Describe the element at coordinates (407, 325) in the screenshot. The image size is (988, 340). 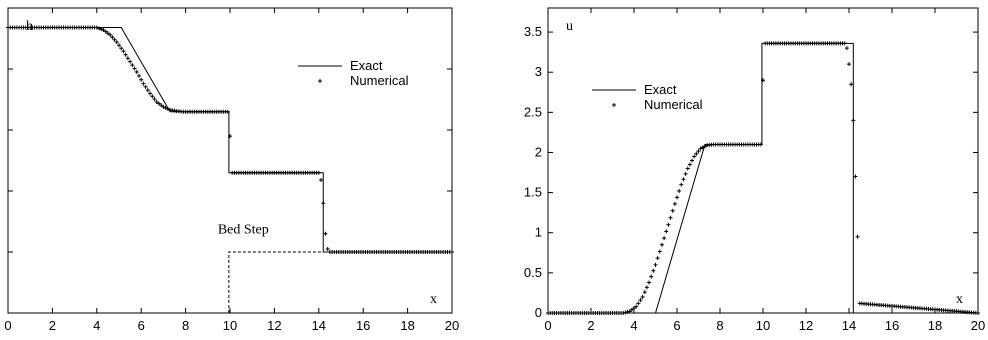
I see `x-tick-label: 18` at that location.